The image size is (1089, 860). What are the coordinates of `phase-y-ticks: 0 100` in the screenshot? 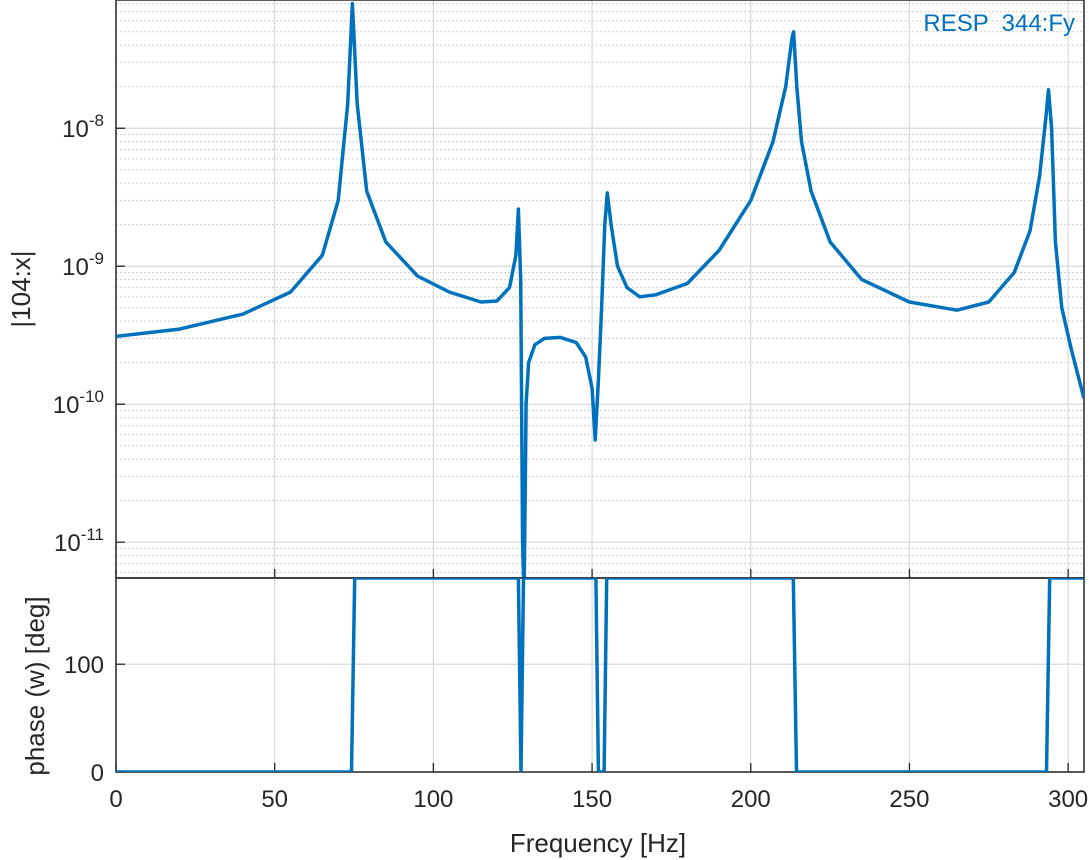 It's located at (94, 719).